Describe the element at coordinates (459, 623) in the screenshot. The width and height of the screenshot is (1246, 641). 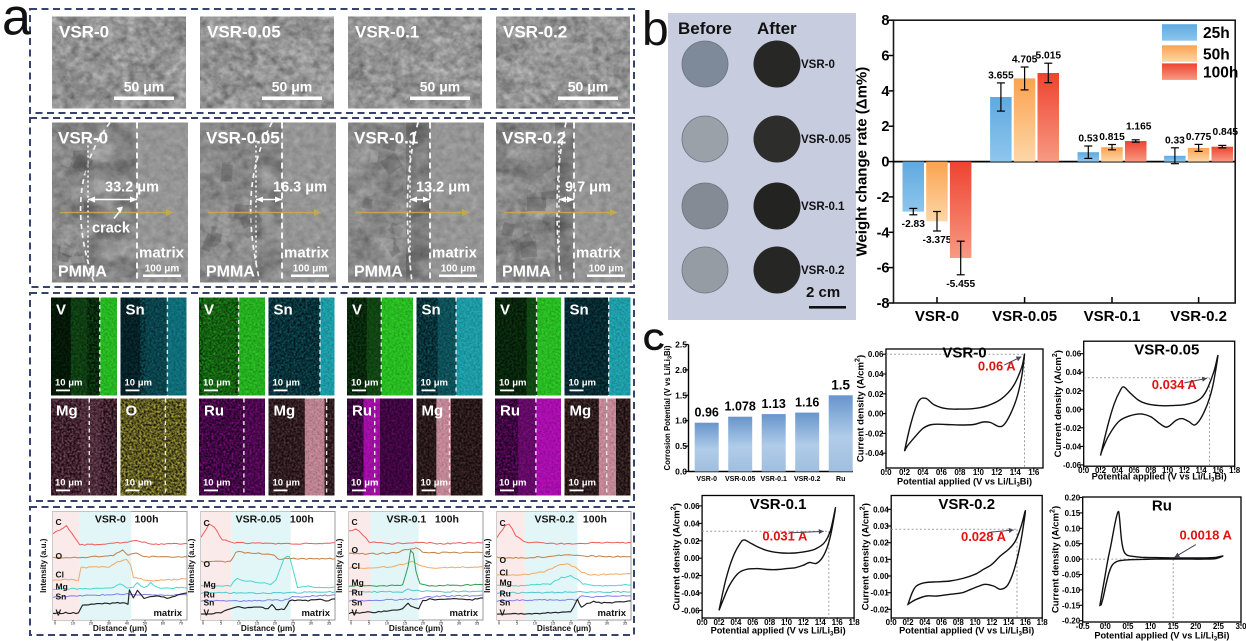
I see `svg-text: 30` at that location.